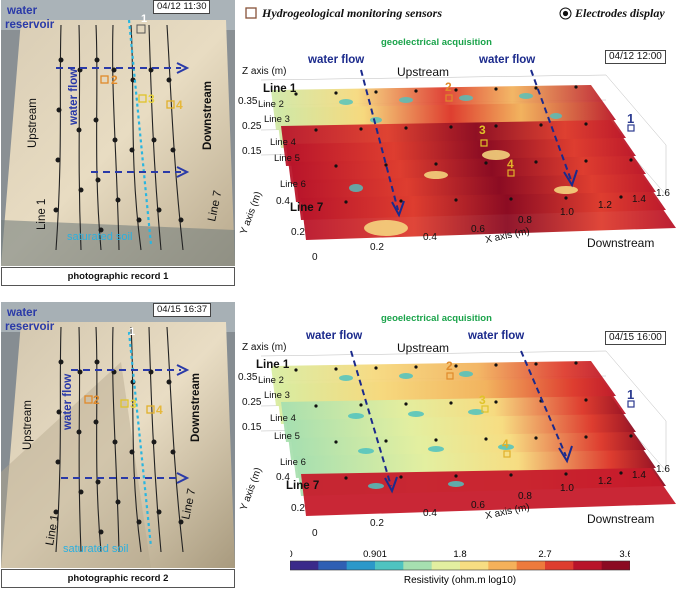  Describe the element at coordinates (22, 11) in the screenshot. I see `photo1-reservoir-label-1: water` at that location.